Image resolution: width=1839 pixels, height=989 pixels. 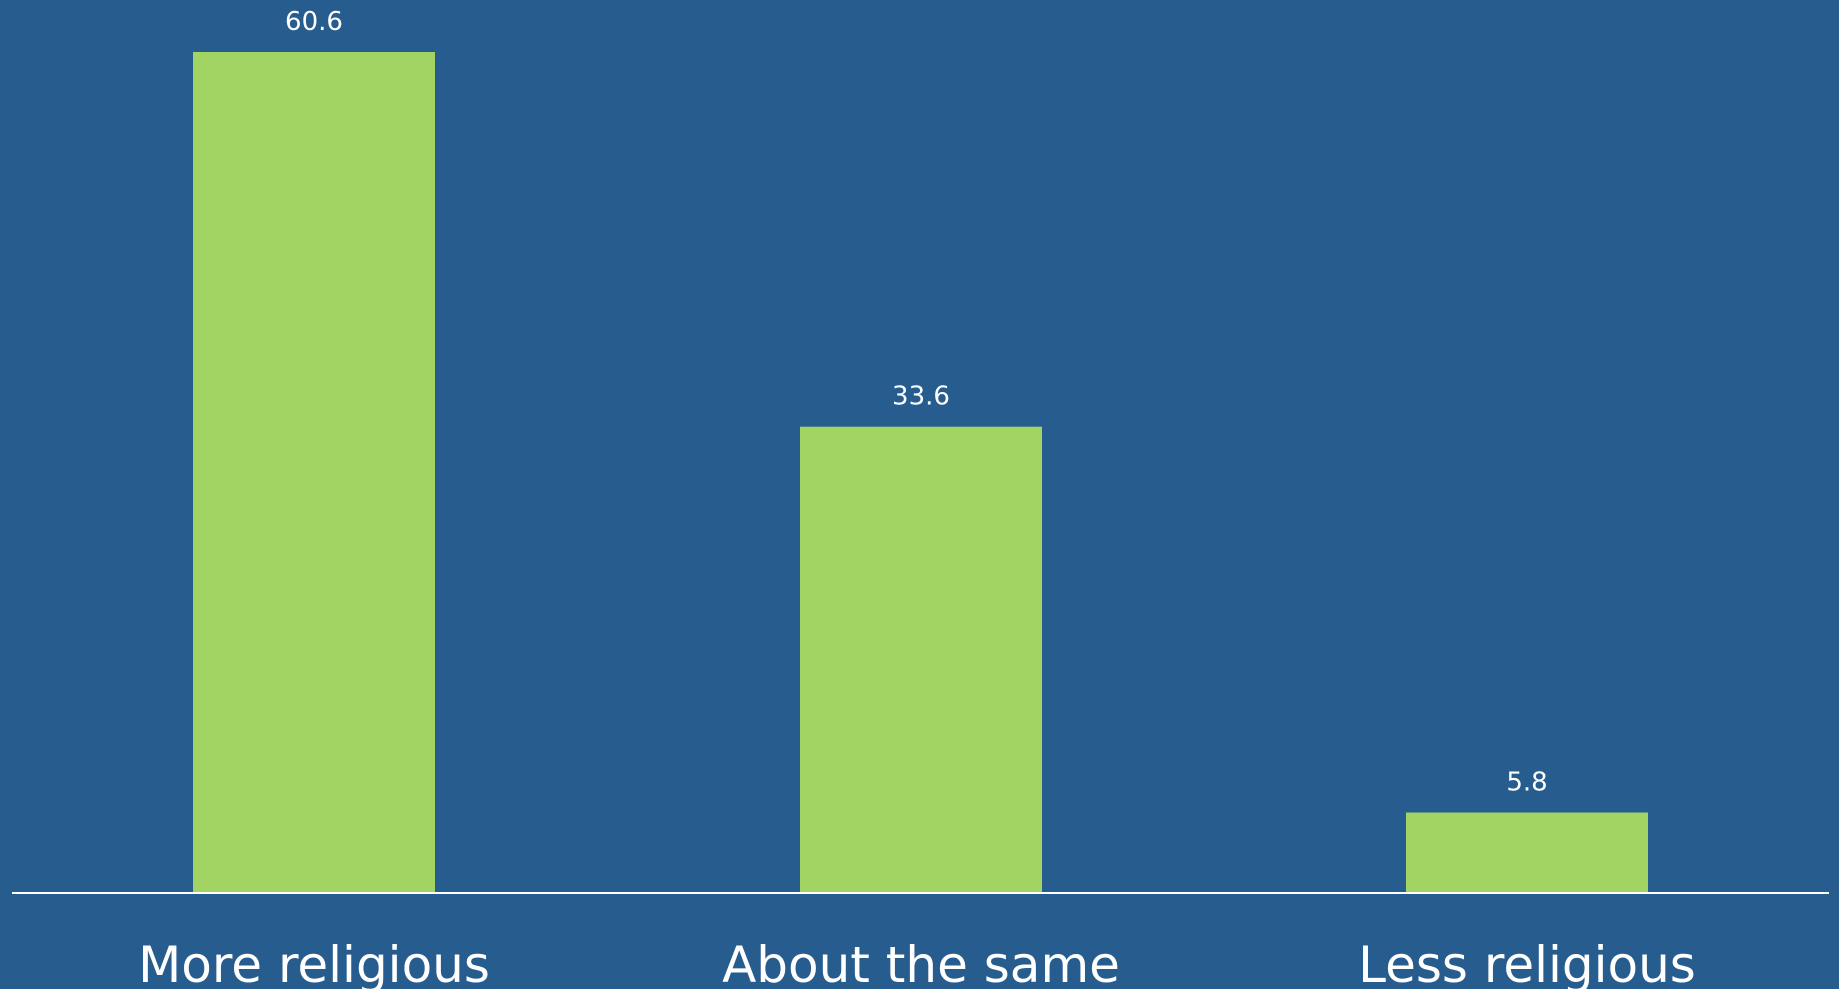 I want to click on data-label: 33.6, so click(x=921, y=397).